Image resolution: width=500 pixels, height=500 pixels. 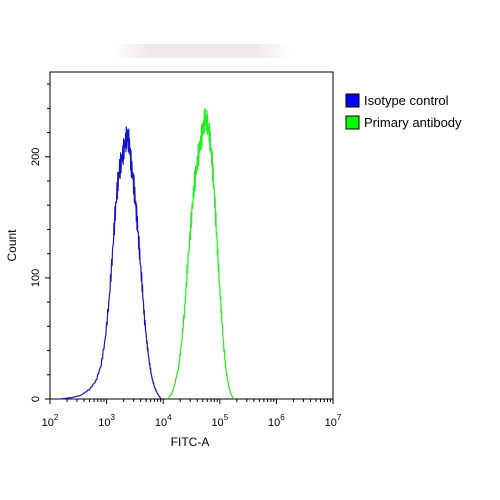 What do you see at coordinates (339, 417) in the screenshot?
I see `x-tick-exponent: 7` at bounding box center [339, 417].